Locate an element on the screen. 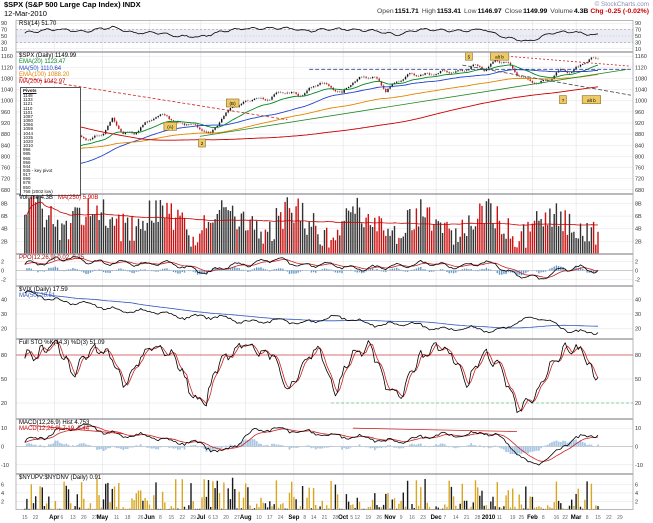 Image resolution: width=653 pixels, height=523 pixels. svg-text: 29 is located at coordinates (620, 518).